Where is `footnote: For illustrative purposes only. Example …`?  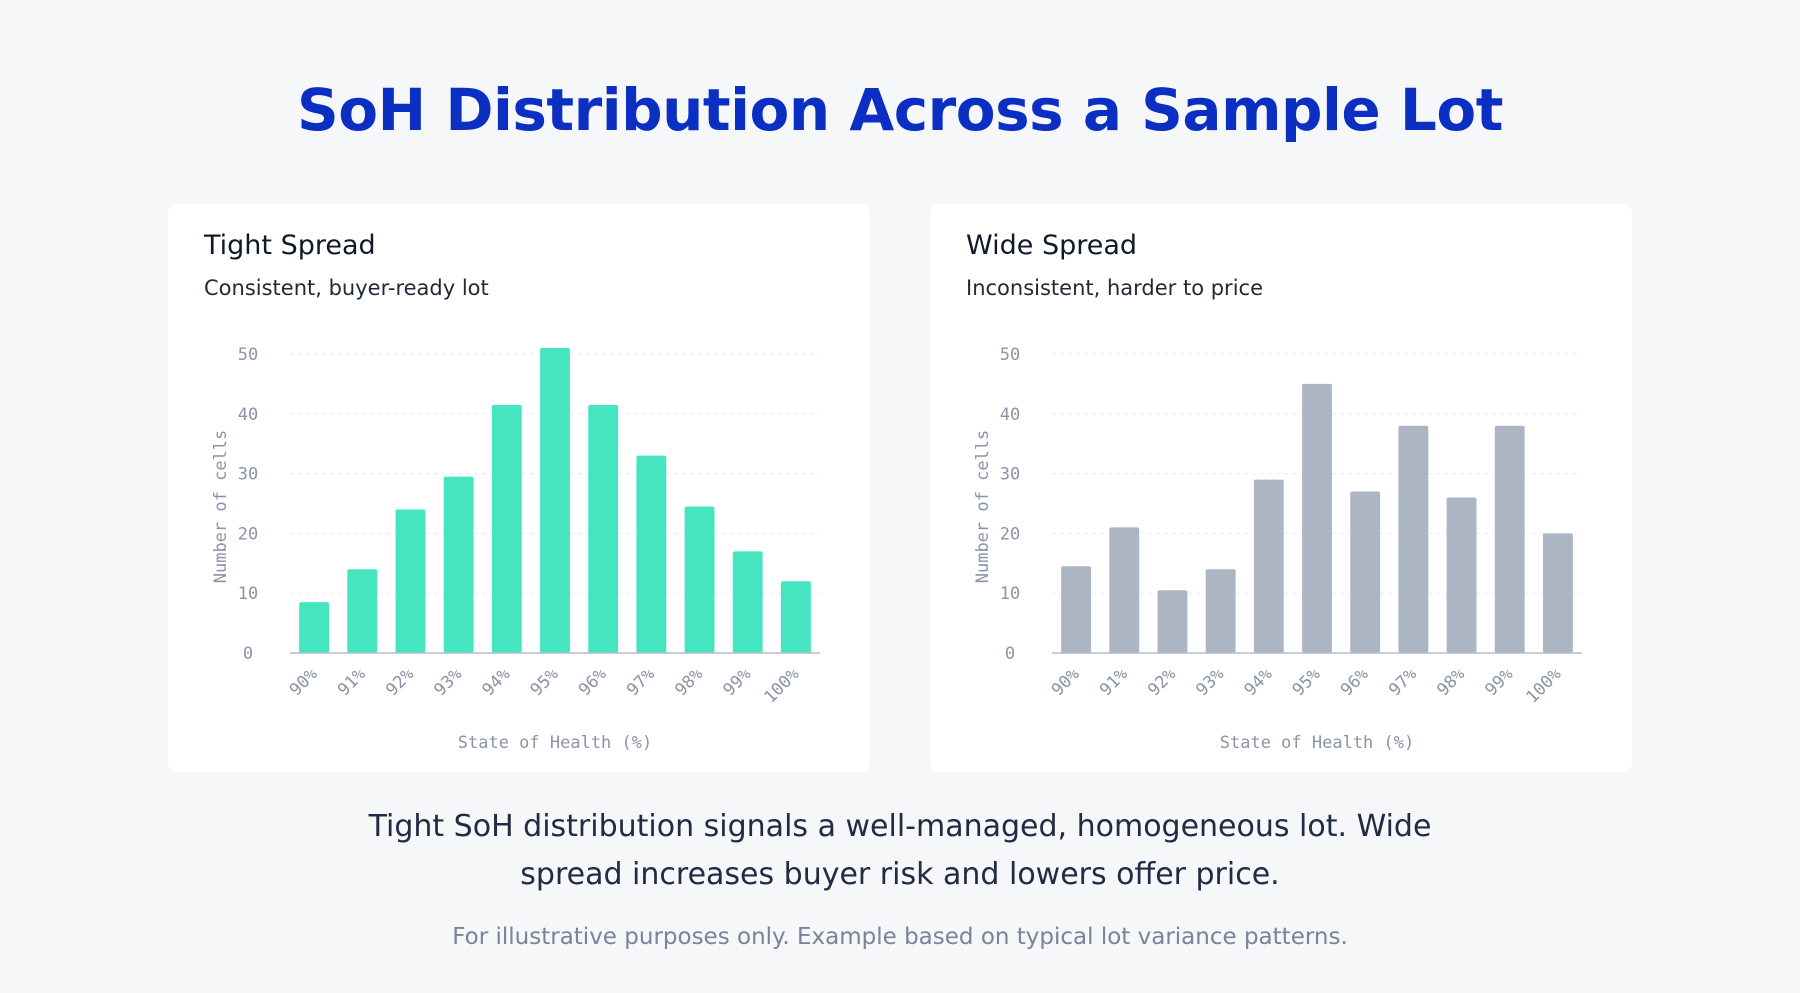
footnote: For illustrative purposes only. Example … is located at coordinates (900, 937).